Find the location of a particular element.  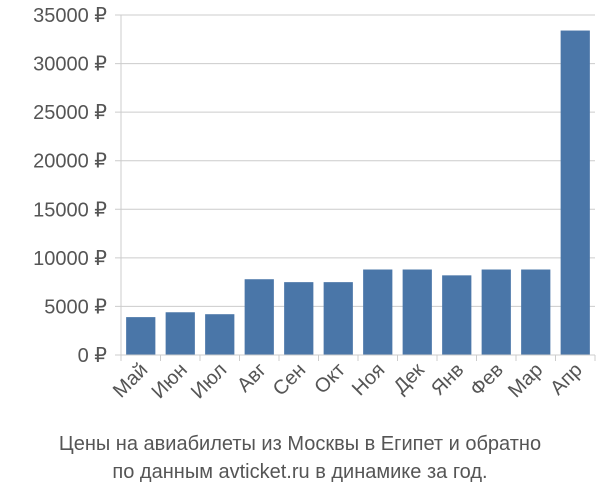

y-tick-label: 10000 ₽ is located at coordinates (70, 259).